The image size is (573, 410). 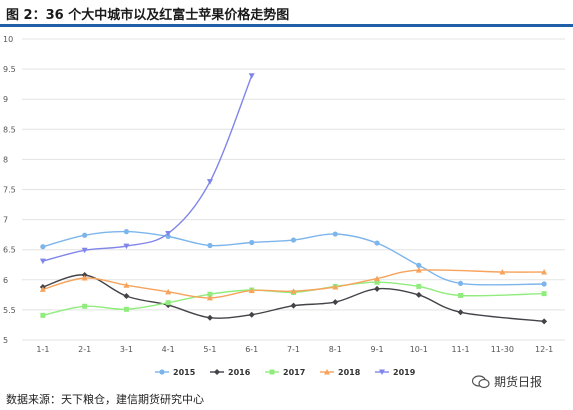 I want to click on x-tick-label: 1-1, so click(x=42, y=349).